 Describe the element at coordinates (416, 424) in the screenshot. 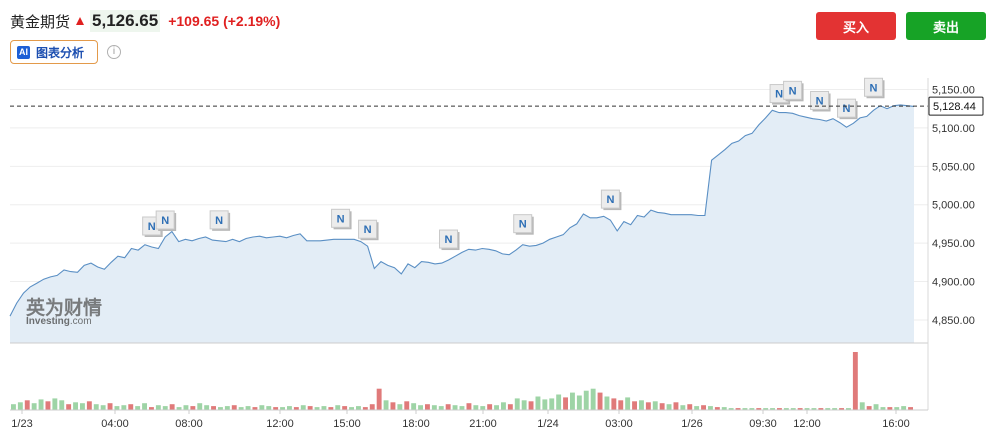

I see `x-tick-label: 18:00` at that location.